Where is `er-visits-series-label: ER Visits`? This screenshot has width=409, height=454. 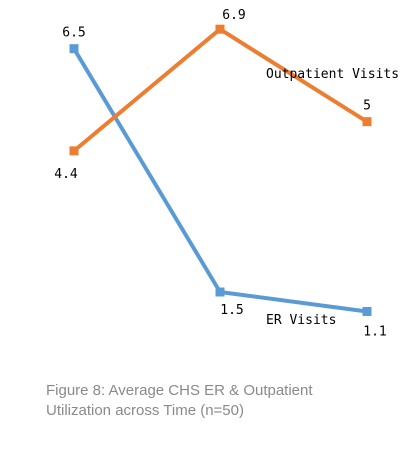 er-visits-series-label: ER Visits is located at coordinates (301, 320).